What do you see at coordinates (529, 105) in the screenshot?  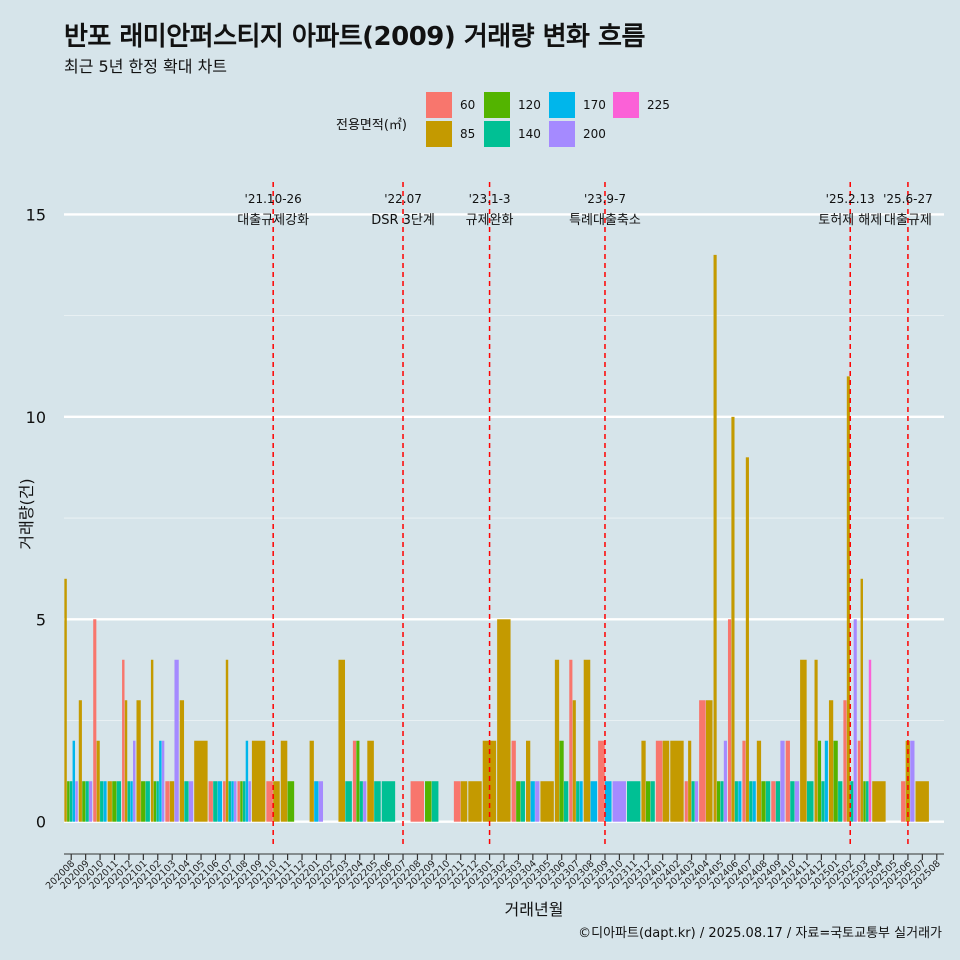 I see `legend-label: 120` at bounding box center [529, 105].